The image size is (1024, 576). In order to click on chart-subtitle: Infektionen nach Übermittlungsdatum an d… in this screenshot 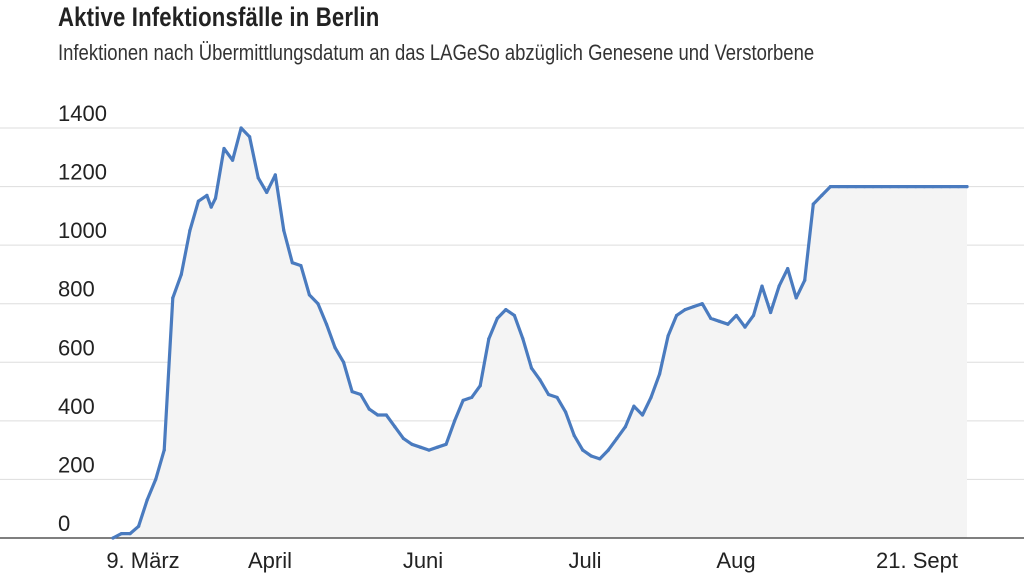, I will do `click(436, 52)`.